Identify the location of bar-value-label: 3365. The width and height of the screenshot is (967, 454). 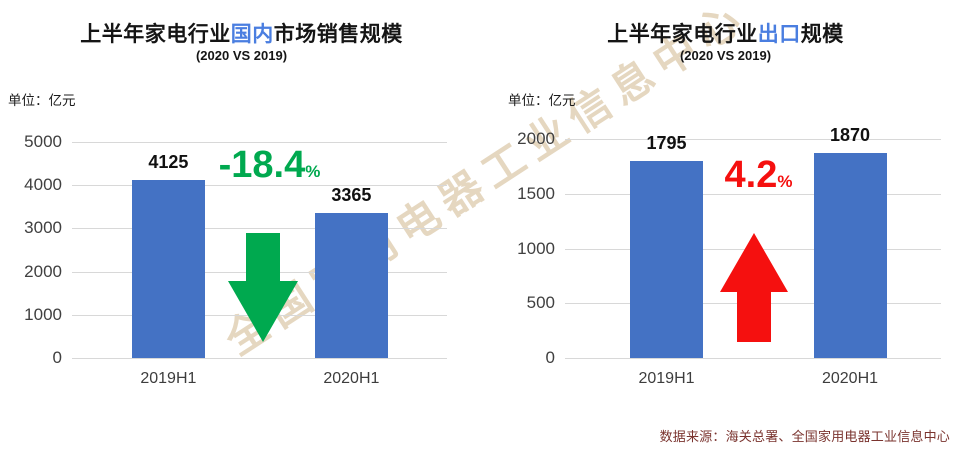
(351, 194).